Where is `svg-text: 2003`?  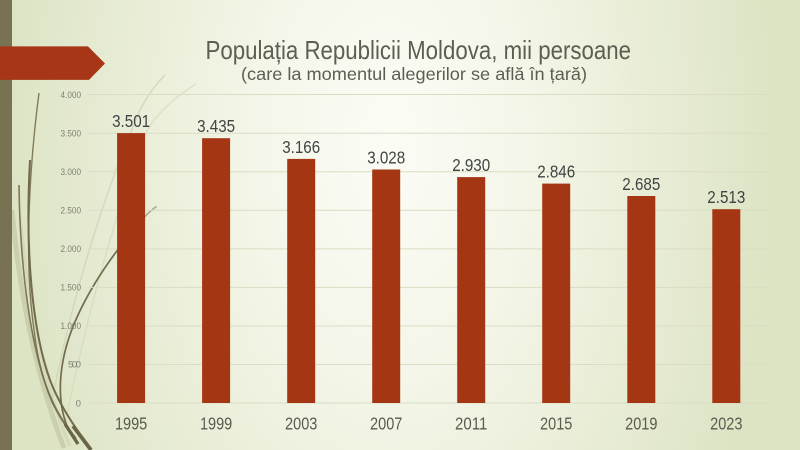 svg-text: 2003 is located at coordinates (301, 423).